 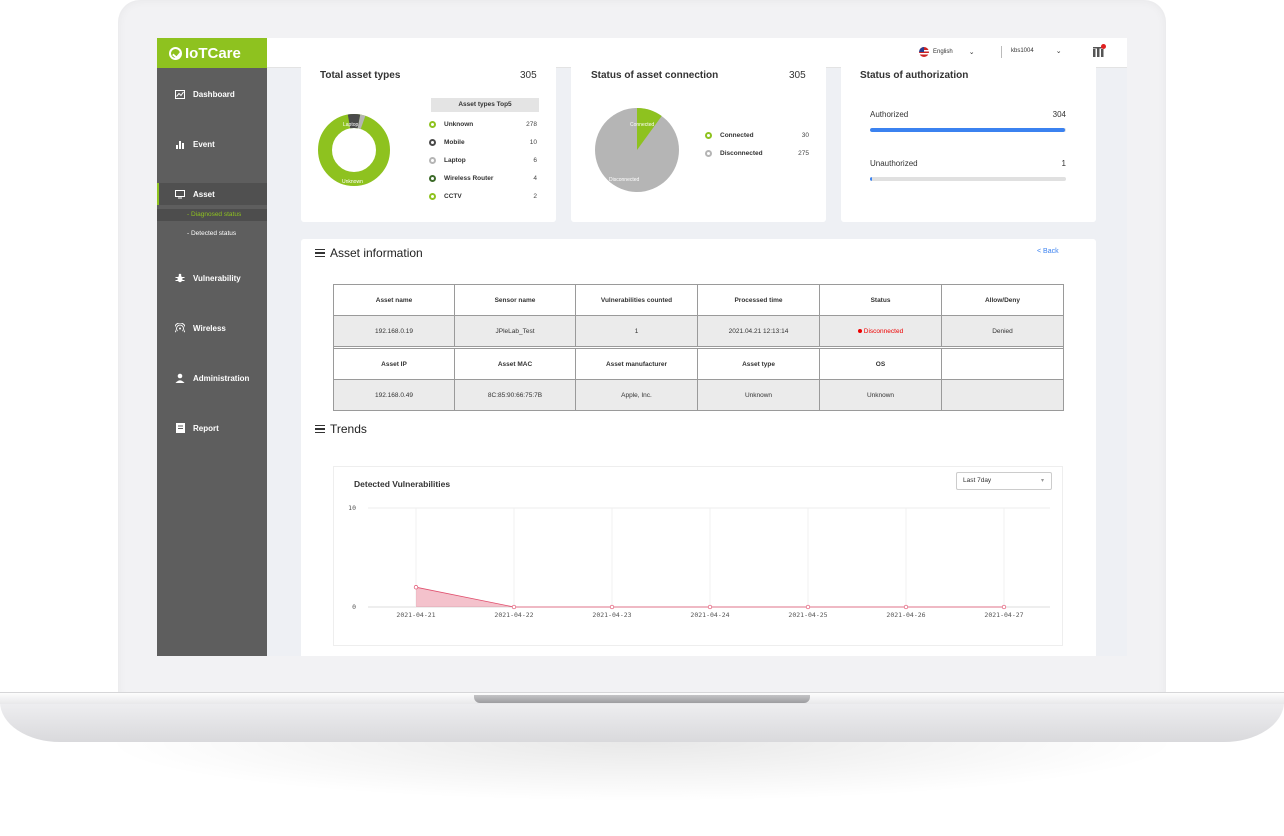 What do you see at coordinates (212, 215) in the screenshot?
I see `sidebar-subitem-diagnosed: - Diagnosed status` at bounding box center [212, 215].